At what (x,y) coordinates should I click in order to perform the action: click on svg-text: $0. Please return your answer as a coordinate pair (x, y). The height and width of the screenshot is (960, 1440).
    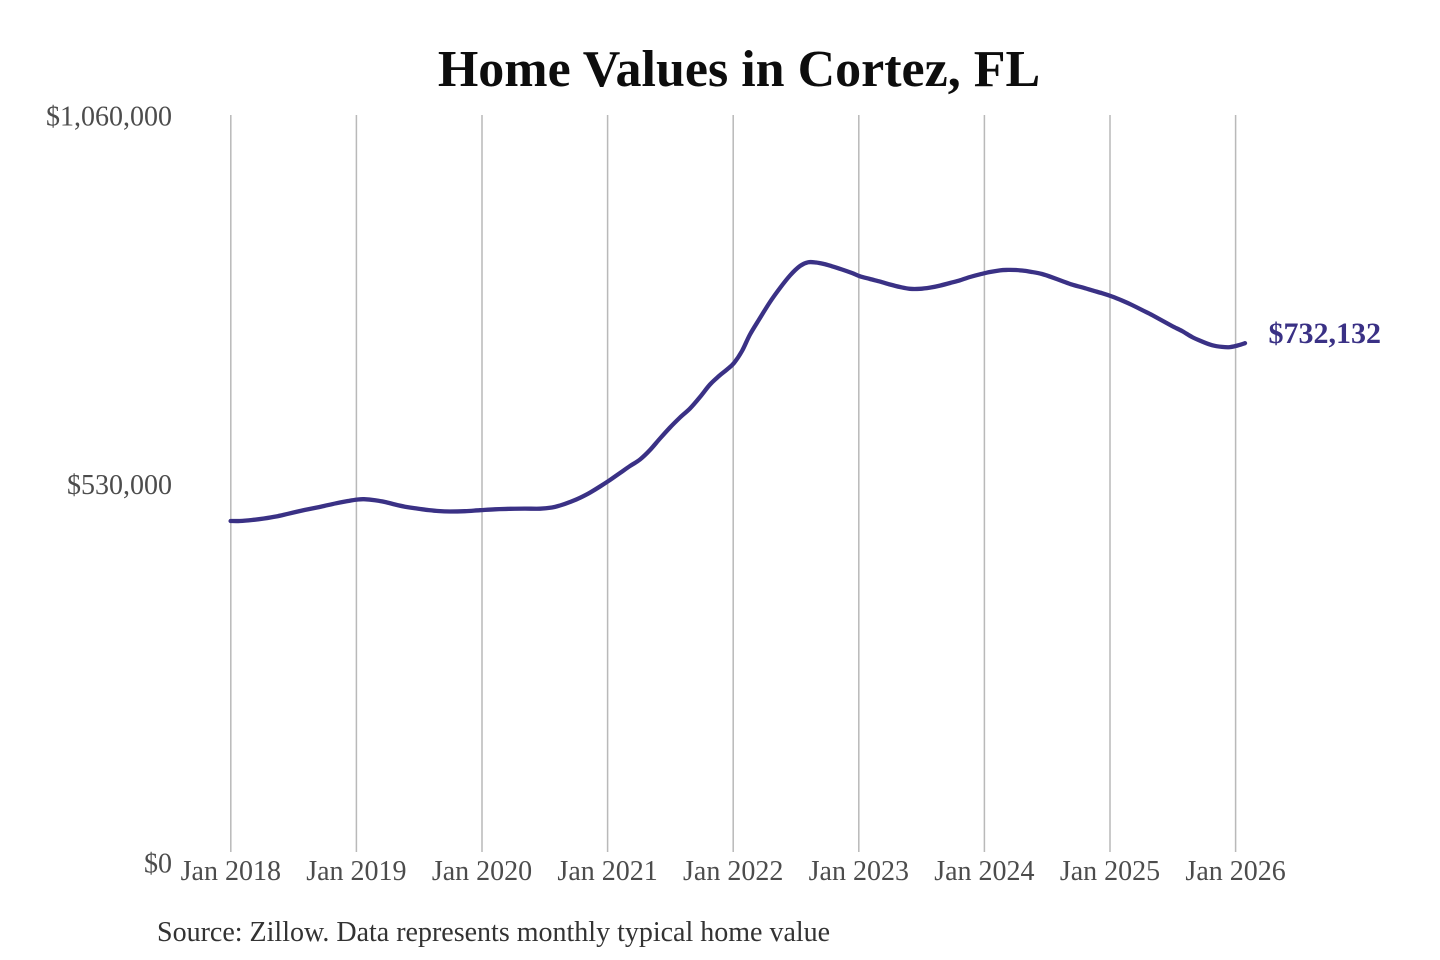
    Looking at the image, I should click on (158, 864).